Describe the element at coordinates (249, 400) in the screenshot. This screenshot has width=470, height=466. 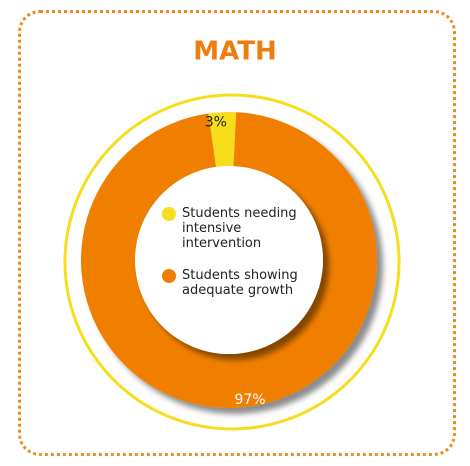
I see `data-label: 97%` at that location.